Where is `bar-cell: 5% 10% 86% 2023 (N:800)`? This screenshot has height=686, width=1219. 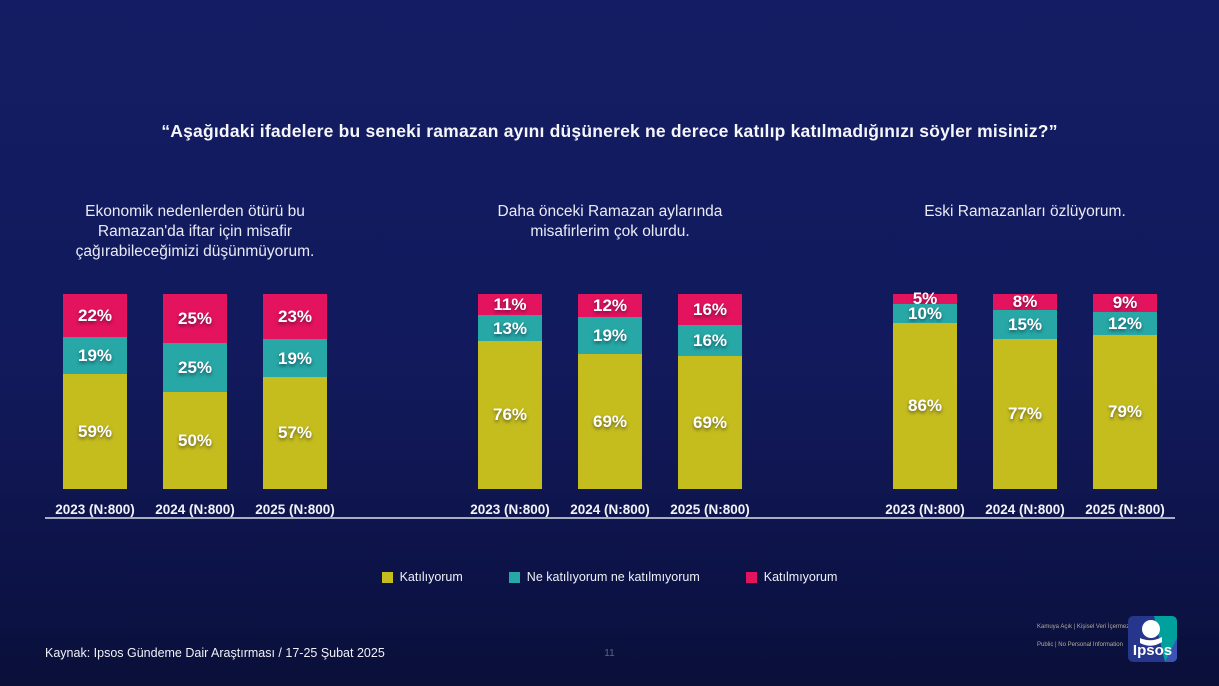
bar-cell: 5% 10% 86% 2023 (N:800) is located at coordinates (925, 403).